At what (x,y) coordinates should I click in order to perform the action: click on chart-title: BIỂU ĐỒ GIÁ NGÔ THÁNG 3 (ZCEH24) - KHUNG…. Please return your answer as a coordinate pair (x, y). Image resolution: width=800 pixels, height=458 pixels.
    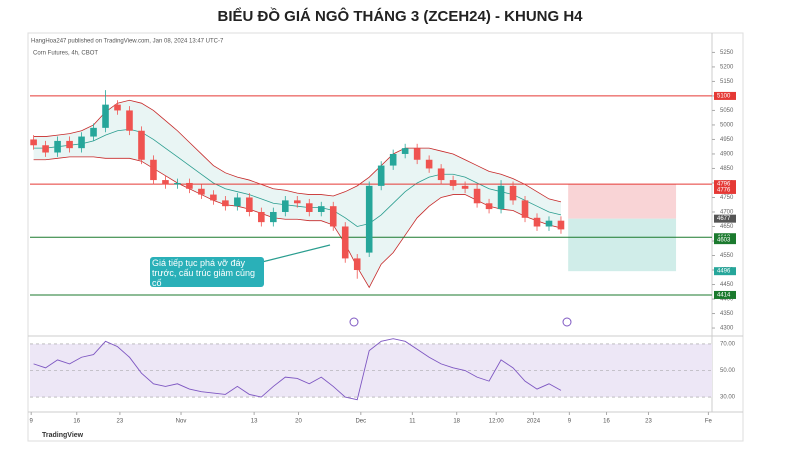
    Looking at the image, I should click on (400, 16).